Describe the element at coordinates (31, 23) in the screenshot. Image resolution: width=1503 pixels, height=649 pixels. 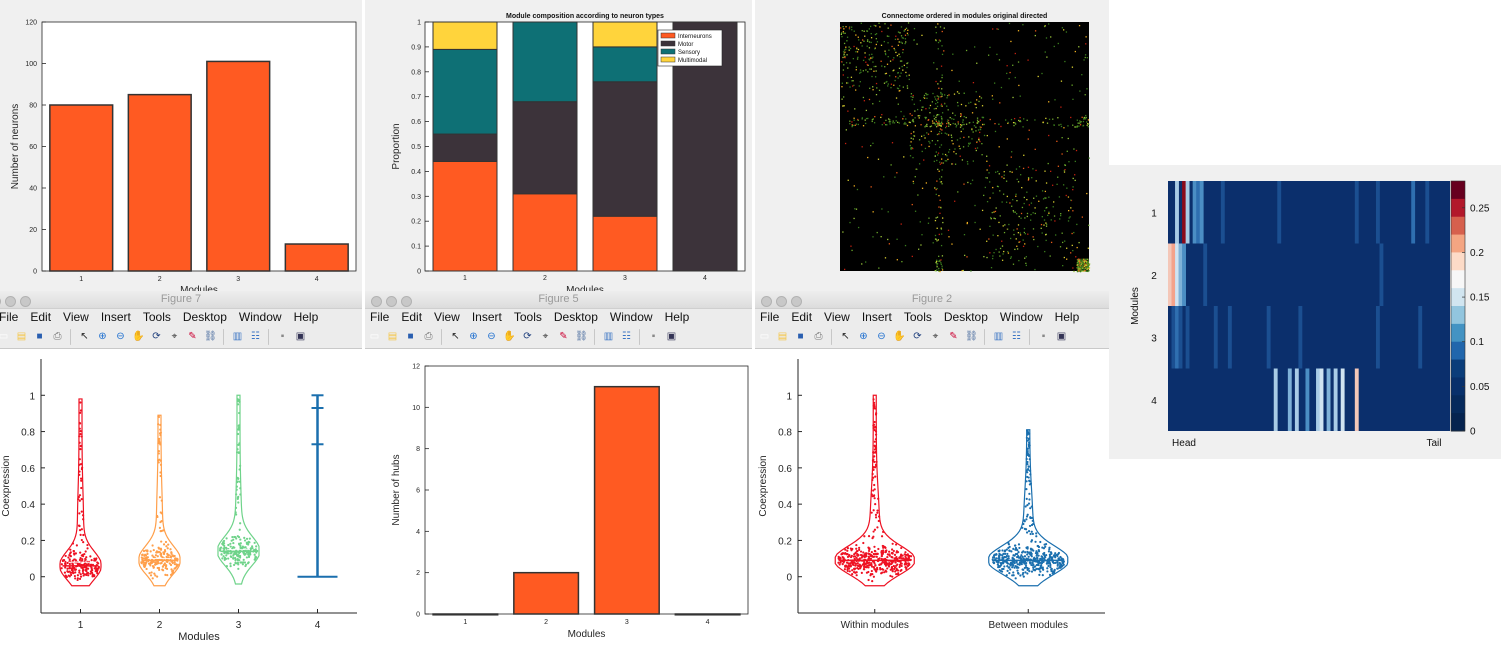
I see `y-tick-label: 120` at that location.